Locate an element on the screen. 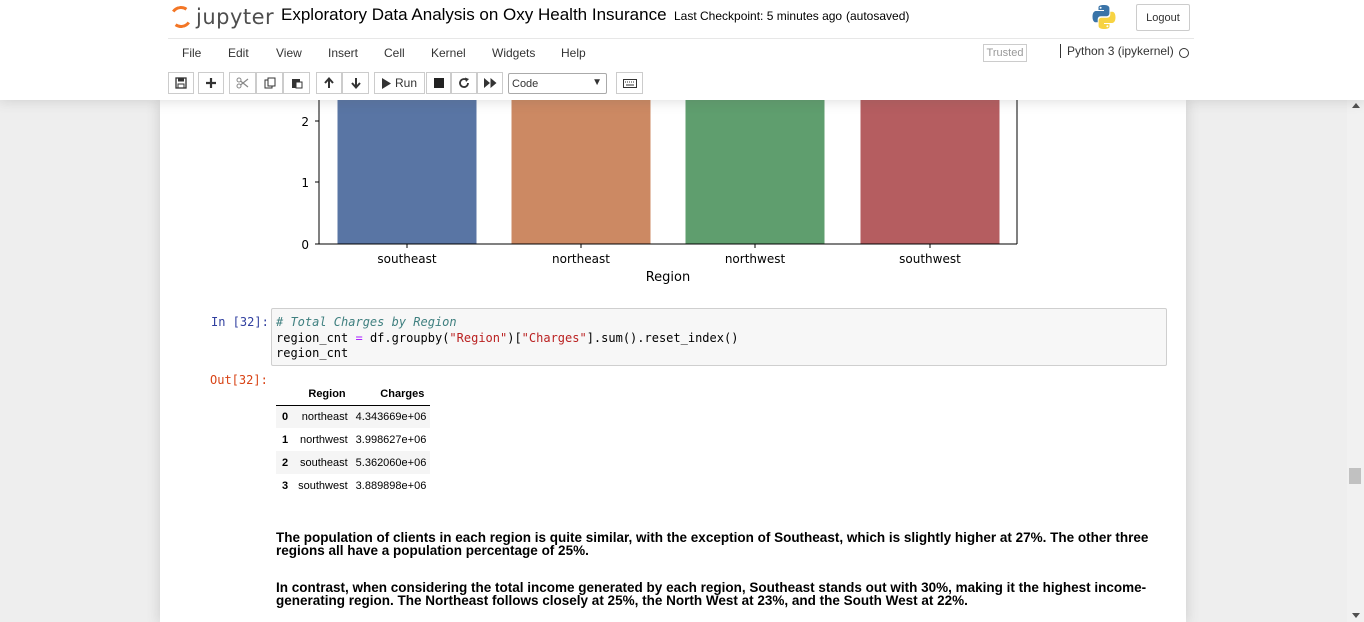 Image resolution: width=1364 pixels, height=622 pixels. fast-forward-icon is located at coordinates (489, 83).